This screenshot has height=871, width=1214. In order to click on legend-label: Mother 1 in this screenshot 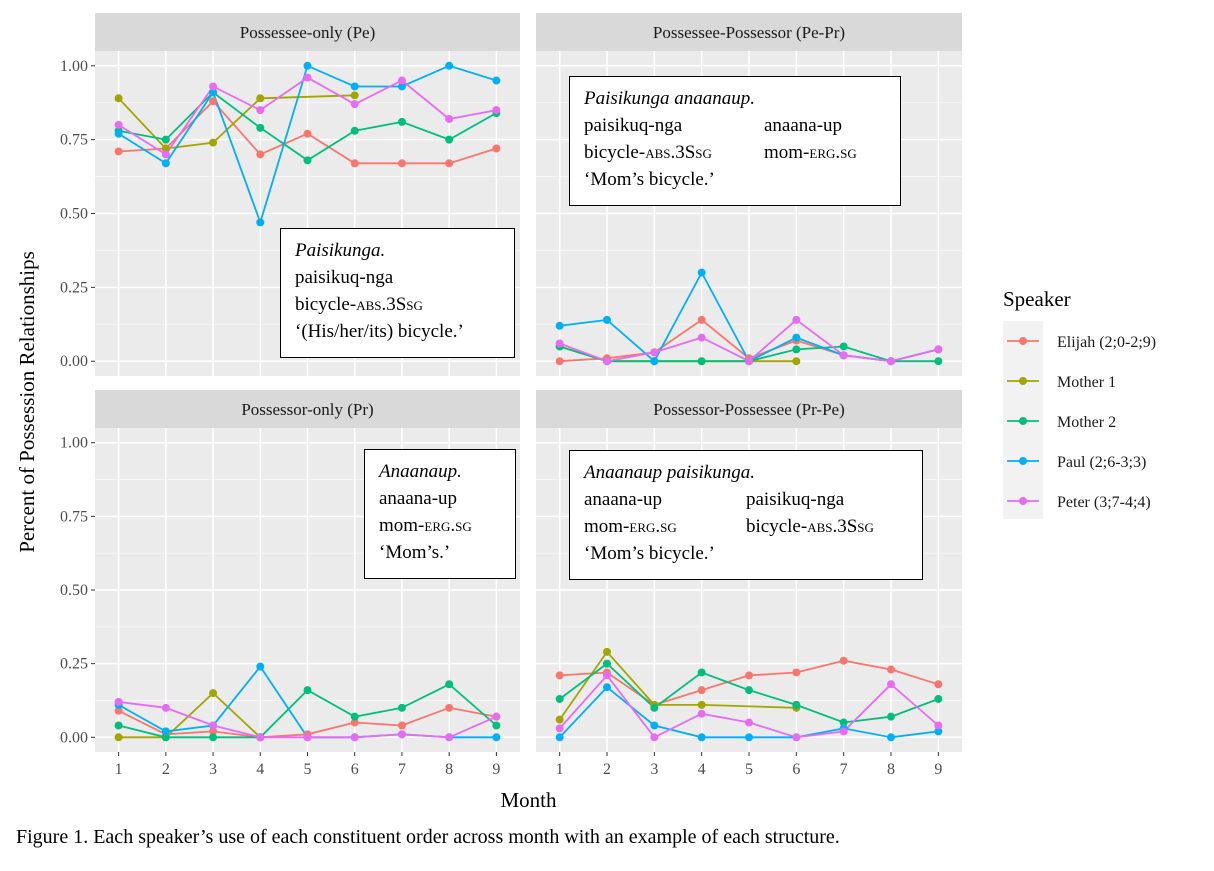, I will do `click(1086, 382)`.